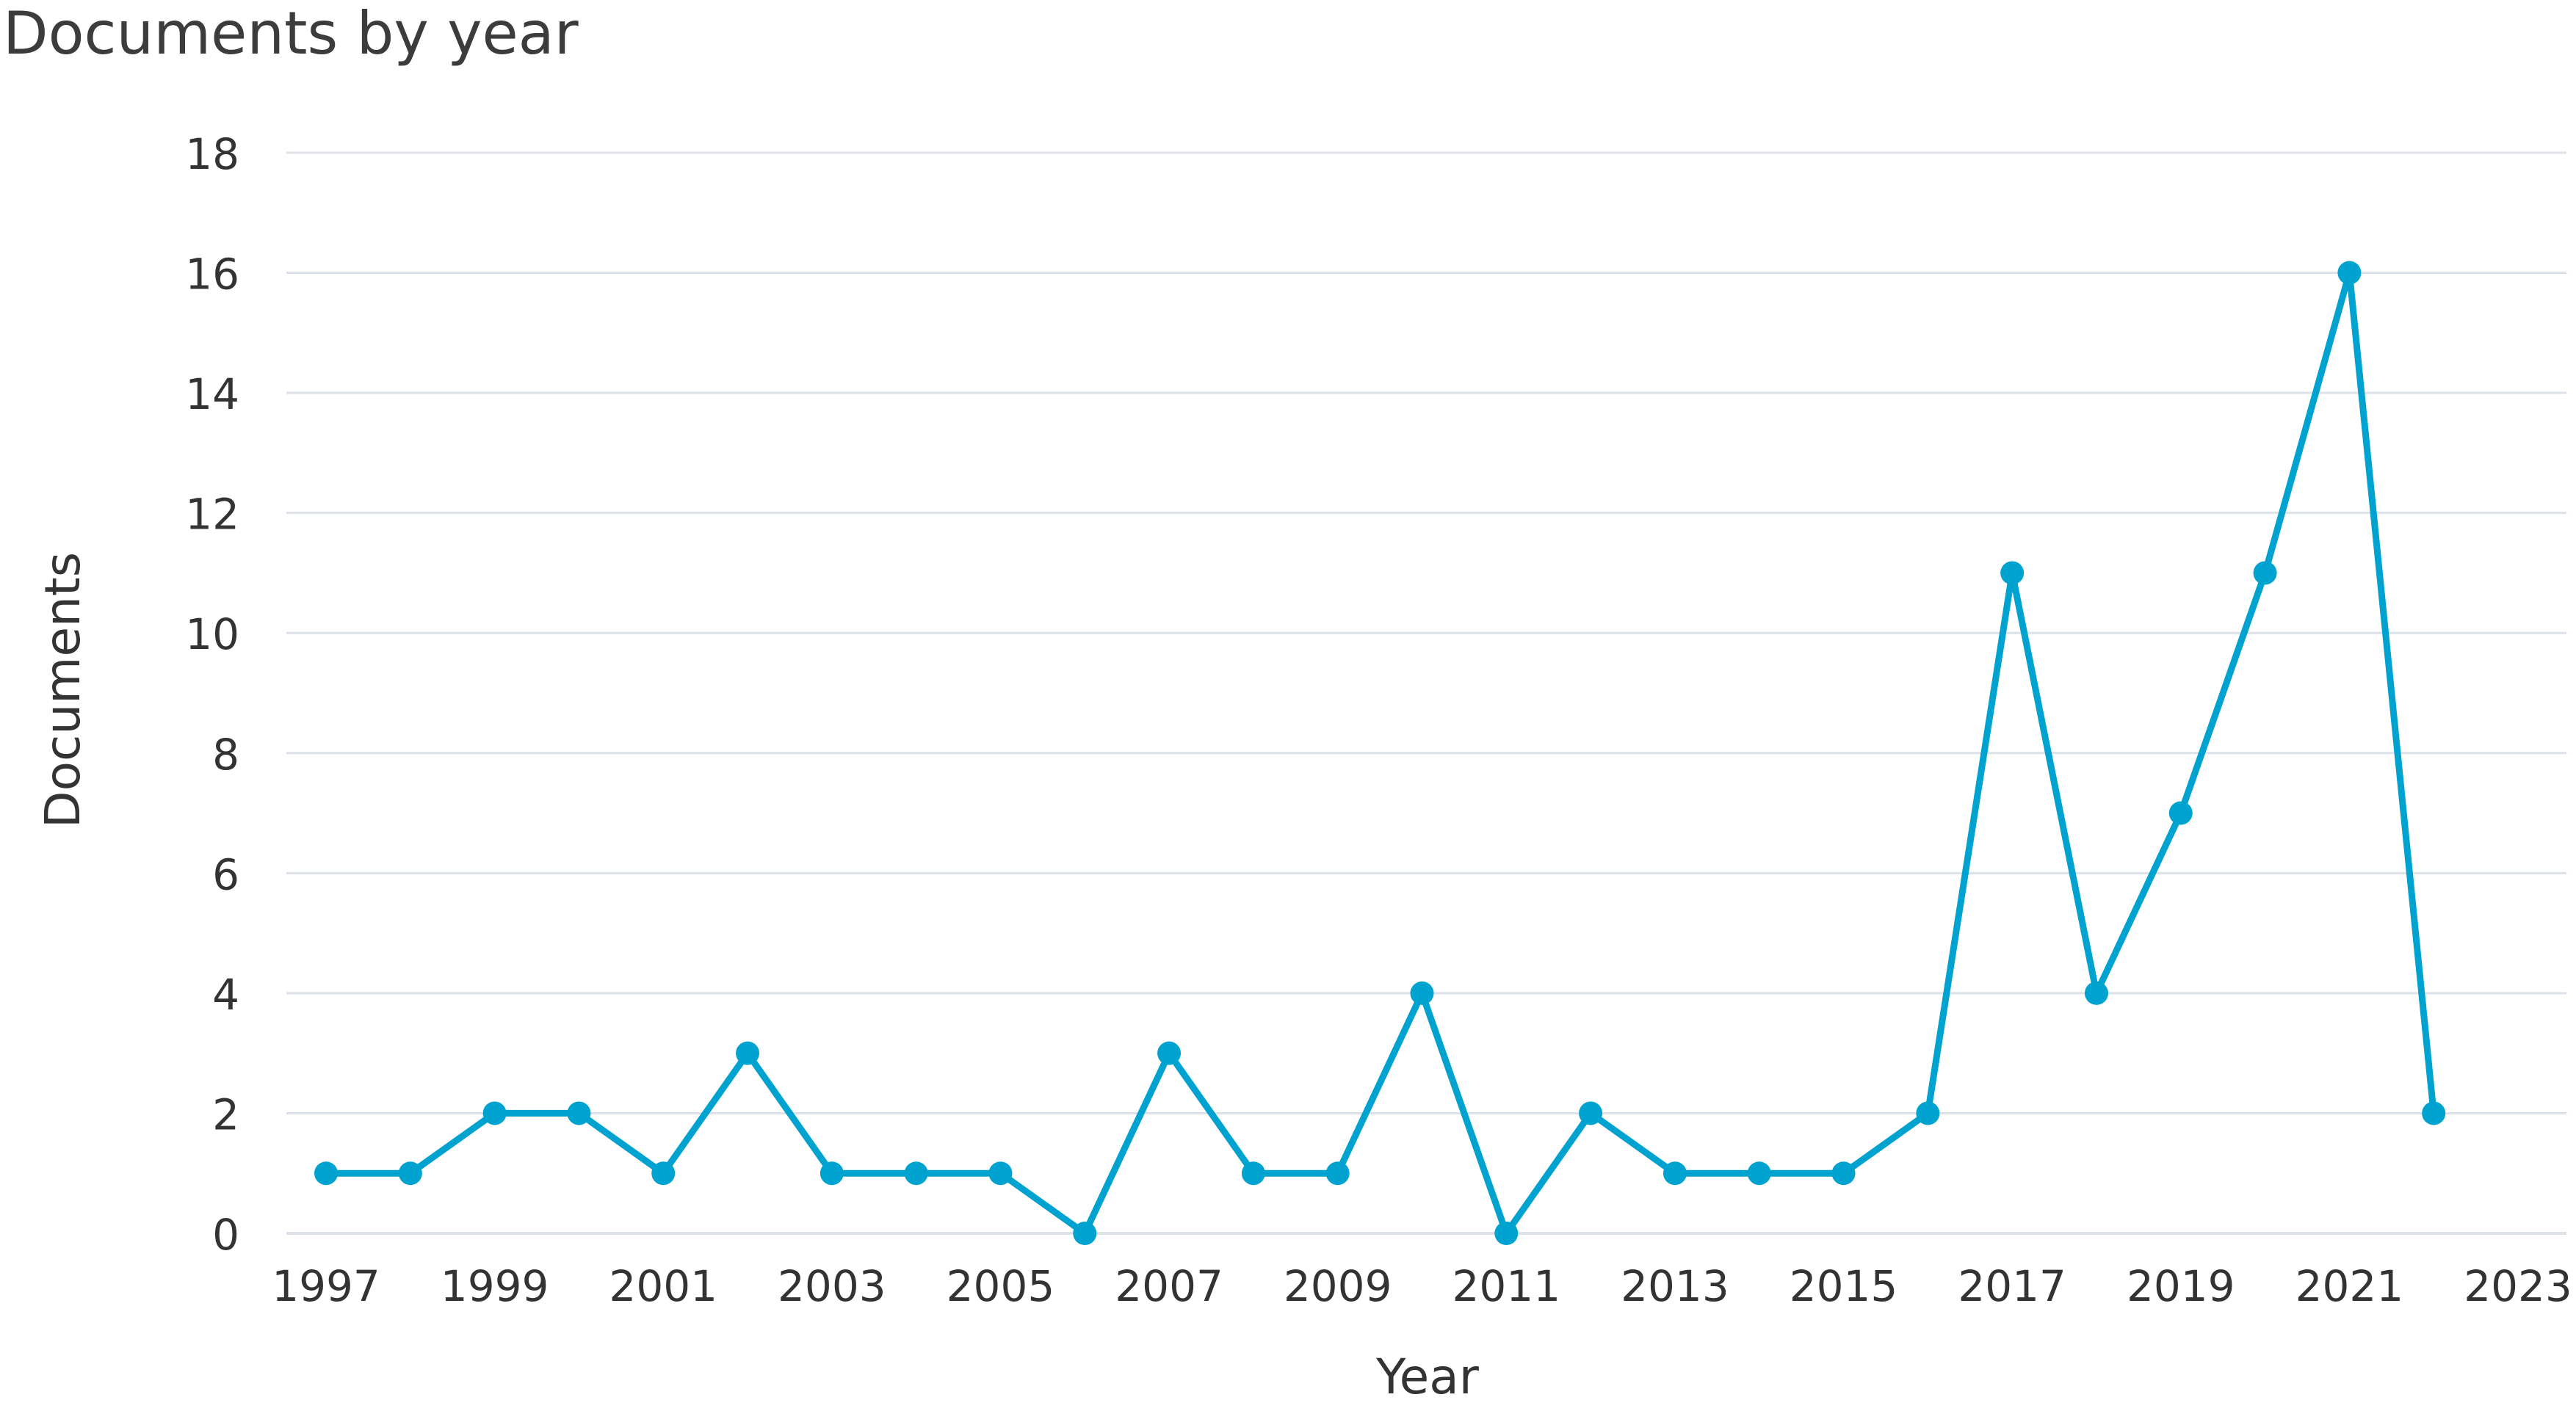 This screenshot has width=2576, height=1411. What do you see at coordinates (663, 1286) in the screenshot?
I see `x-tick-label: 2001` at bounding box center [663, 1286].